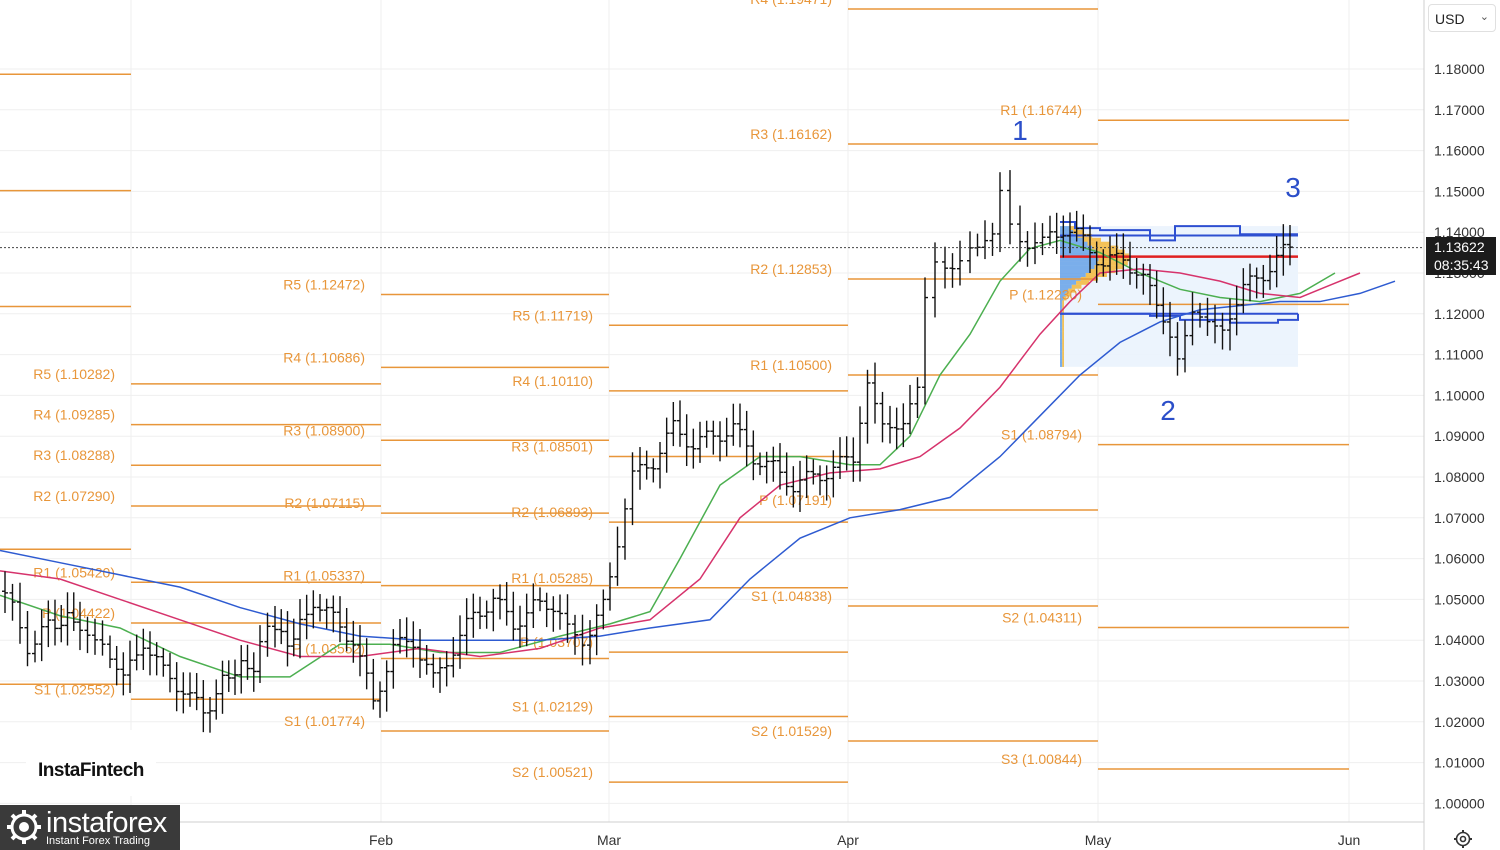 The width and height of the screenshot is (1500, 850). Describe the element at coordinates (552, 512) in the screenshot. I see `pivot-label: R2 (1.06893)` at that location.